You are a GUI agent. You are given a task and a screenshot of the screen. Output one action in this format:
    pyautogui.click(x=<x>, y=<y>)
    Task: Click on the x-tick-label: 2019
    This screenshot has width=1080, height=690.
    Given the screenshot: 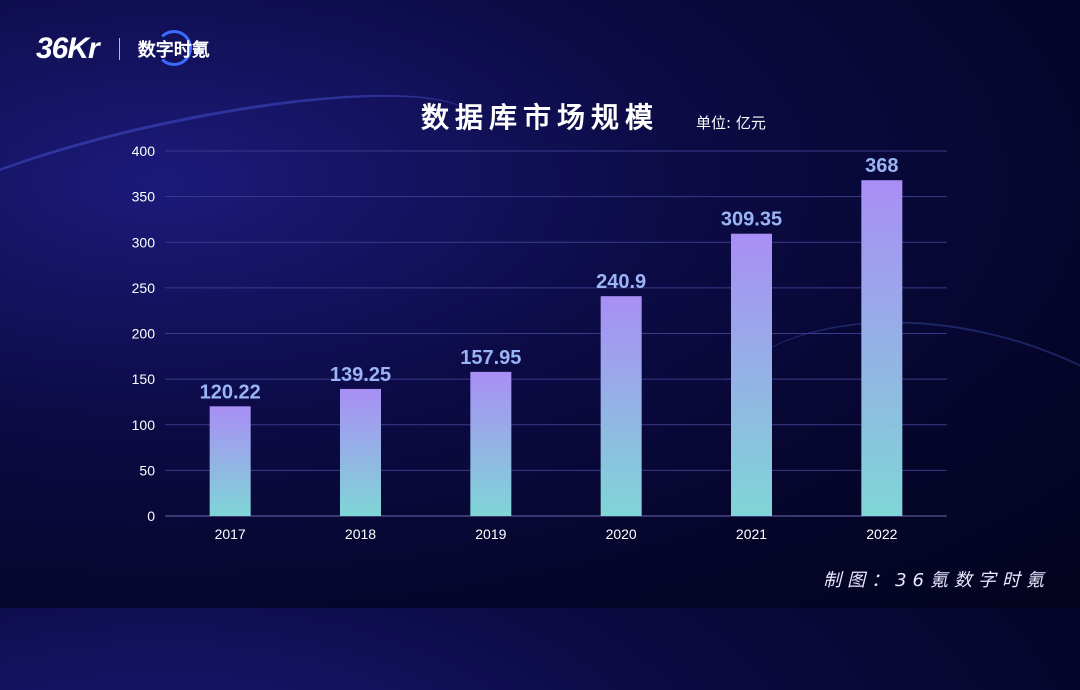 What is the action you would take?
    pyautogui.click(x=490, y=534)
    